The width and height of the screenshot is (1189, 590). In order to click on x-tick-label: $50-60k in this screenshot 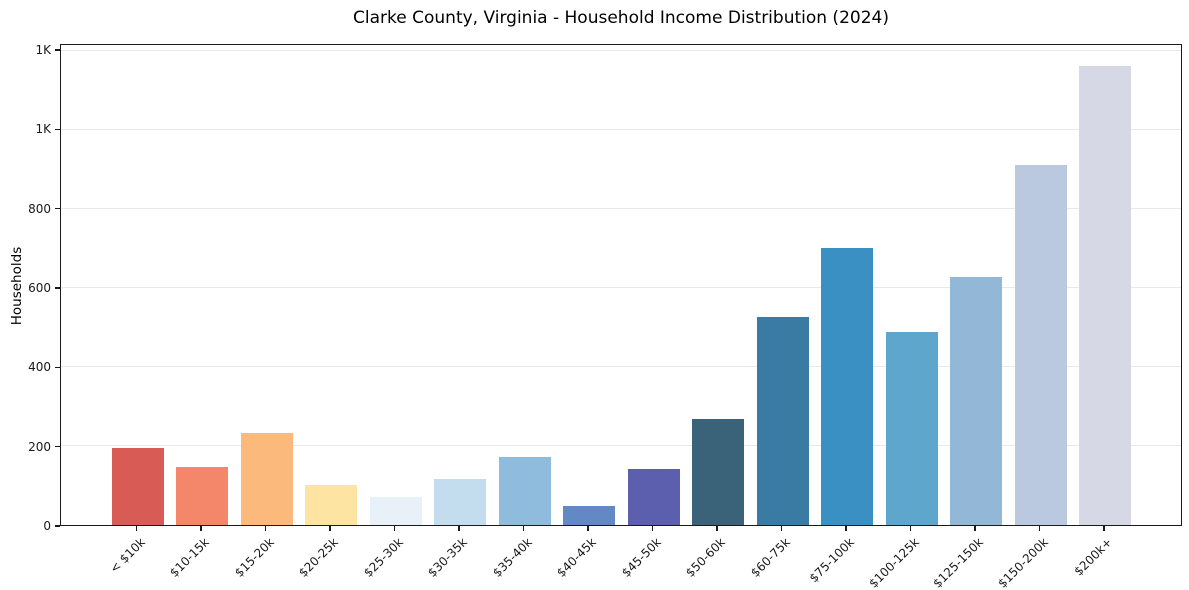, I will do `click(705, 557)`.